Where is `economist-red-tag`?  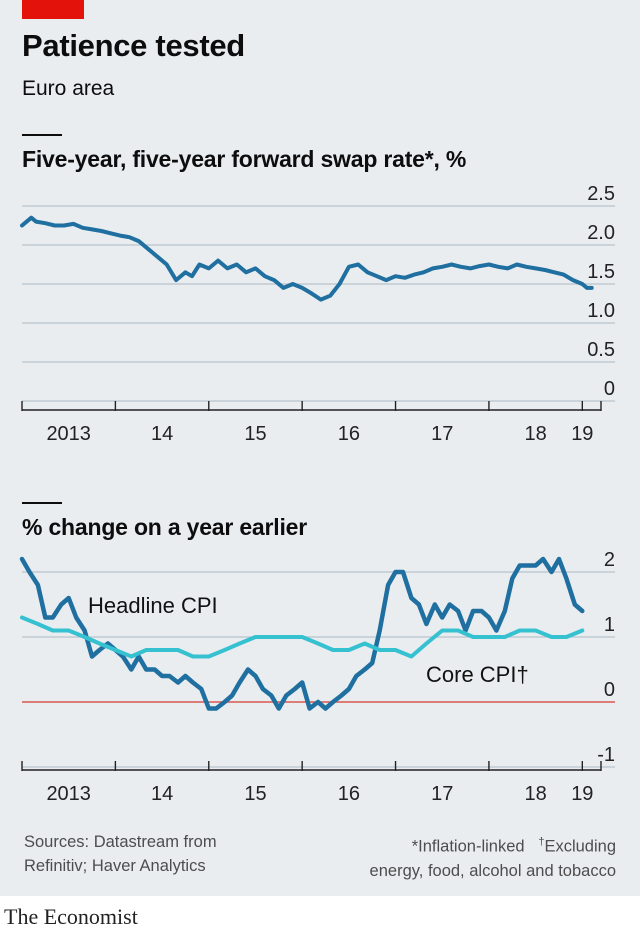
economist-red-tag is located at coordinates (53, 9).